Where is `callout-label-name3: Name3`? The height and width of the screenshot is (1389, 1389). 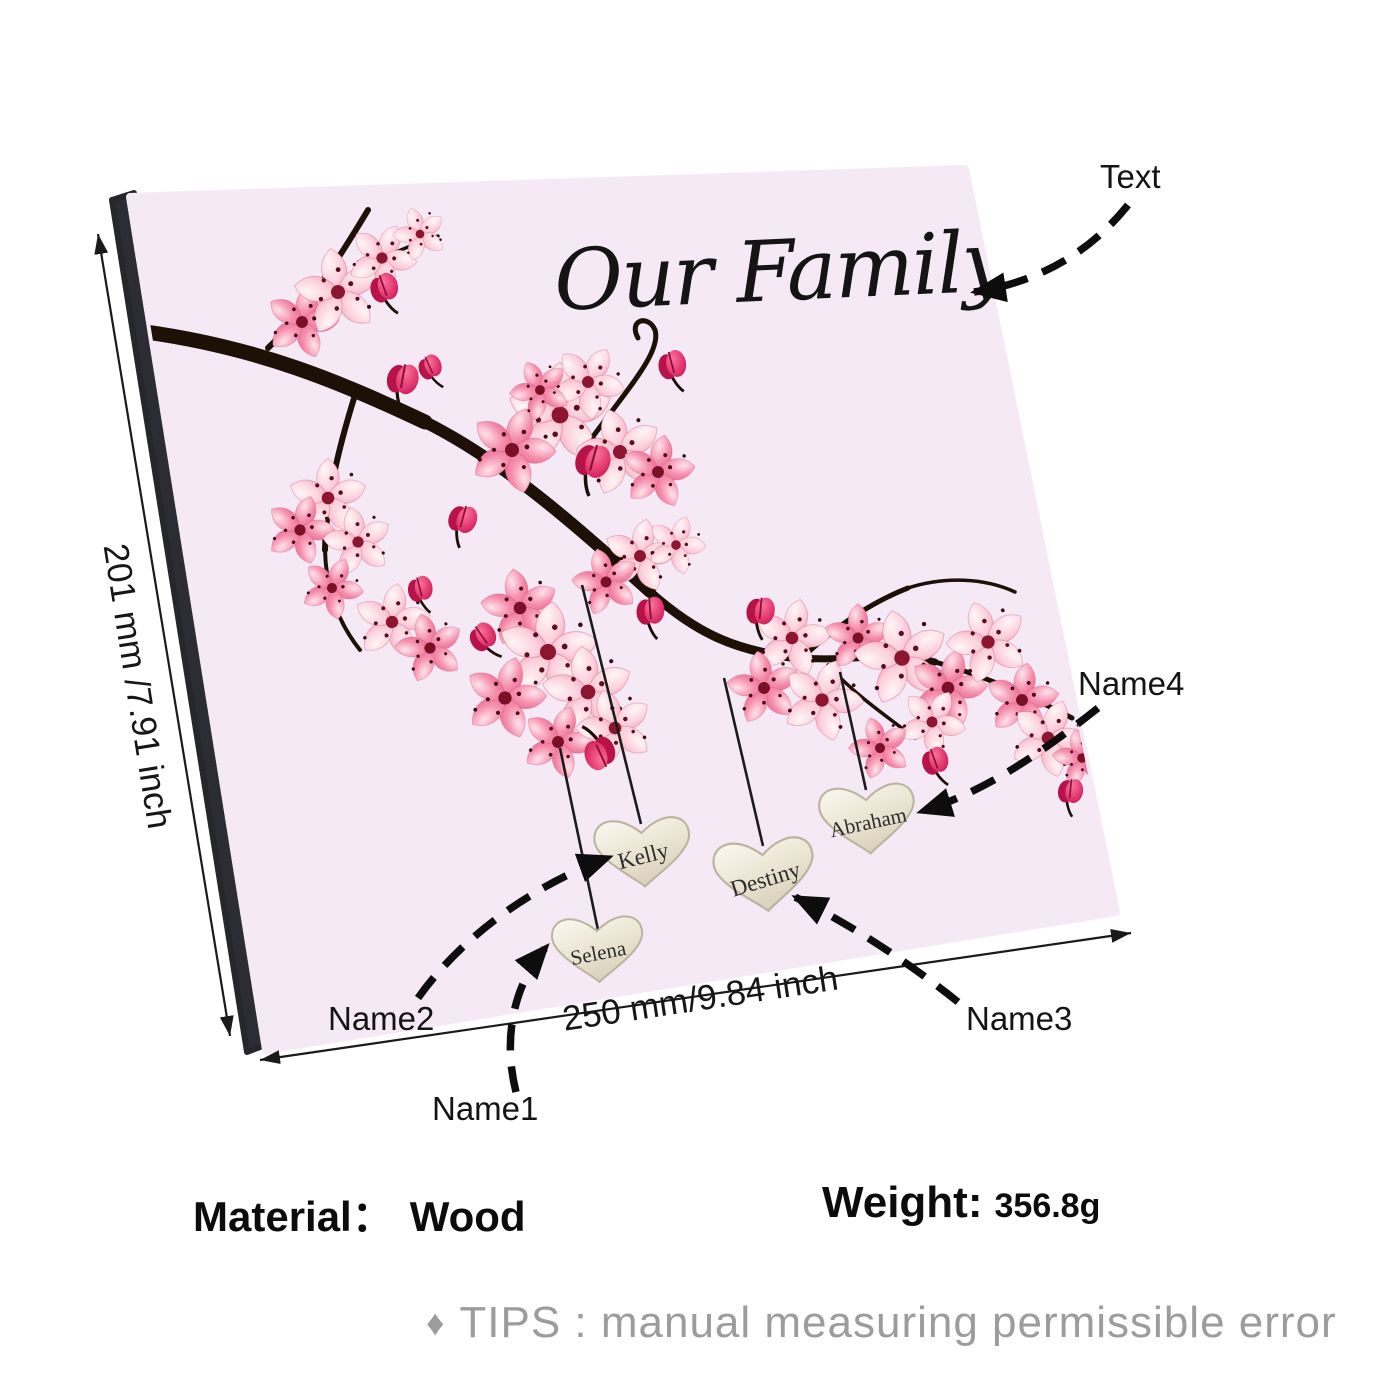 callout-label-name3: Name3 is located at coordinates (1019, 1018).